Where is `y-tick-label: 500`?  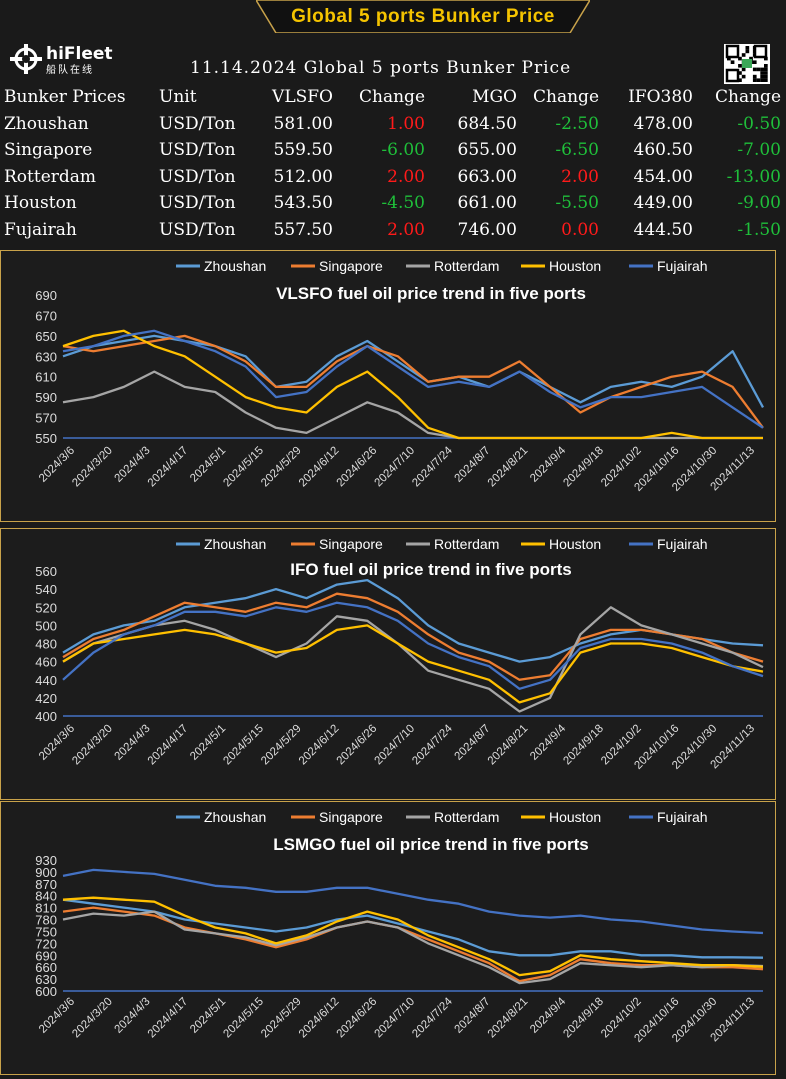 y-tick-label: 500 is located at coordinates (46, 625).